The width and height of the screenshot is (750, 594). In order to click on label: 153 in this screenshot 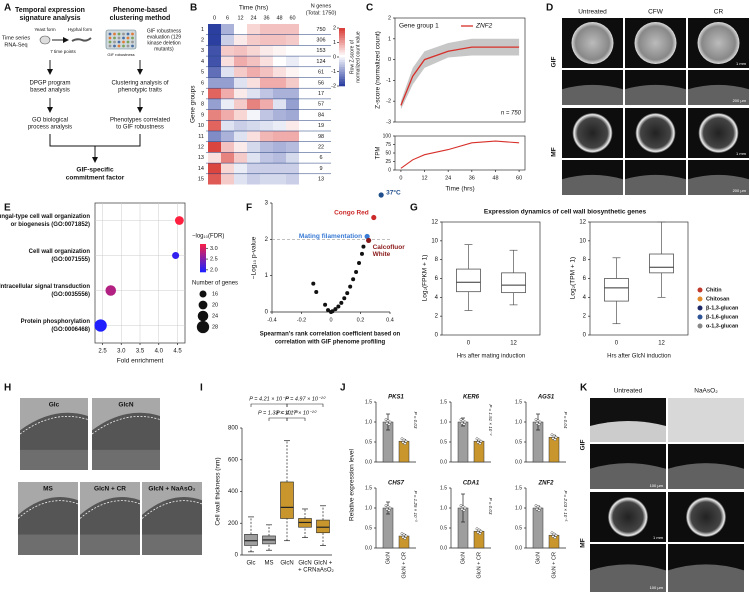, I will do `click(320, 51)`.